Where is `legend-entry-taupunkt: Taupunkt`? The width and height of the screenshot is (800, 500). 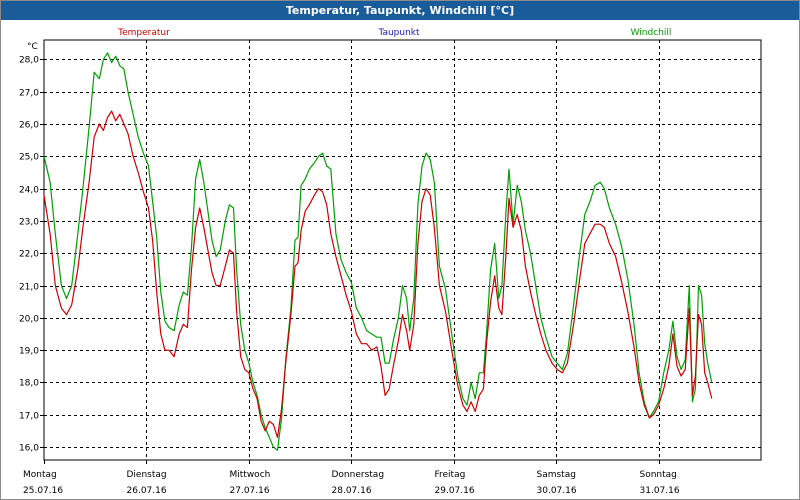 legend-entry-taupunkt: Taupunkt is located at coordinates (398, 33).